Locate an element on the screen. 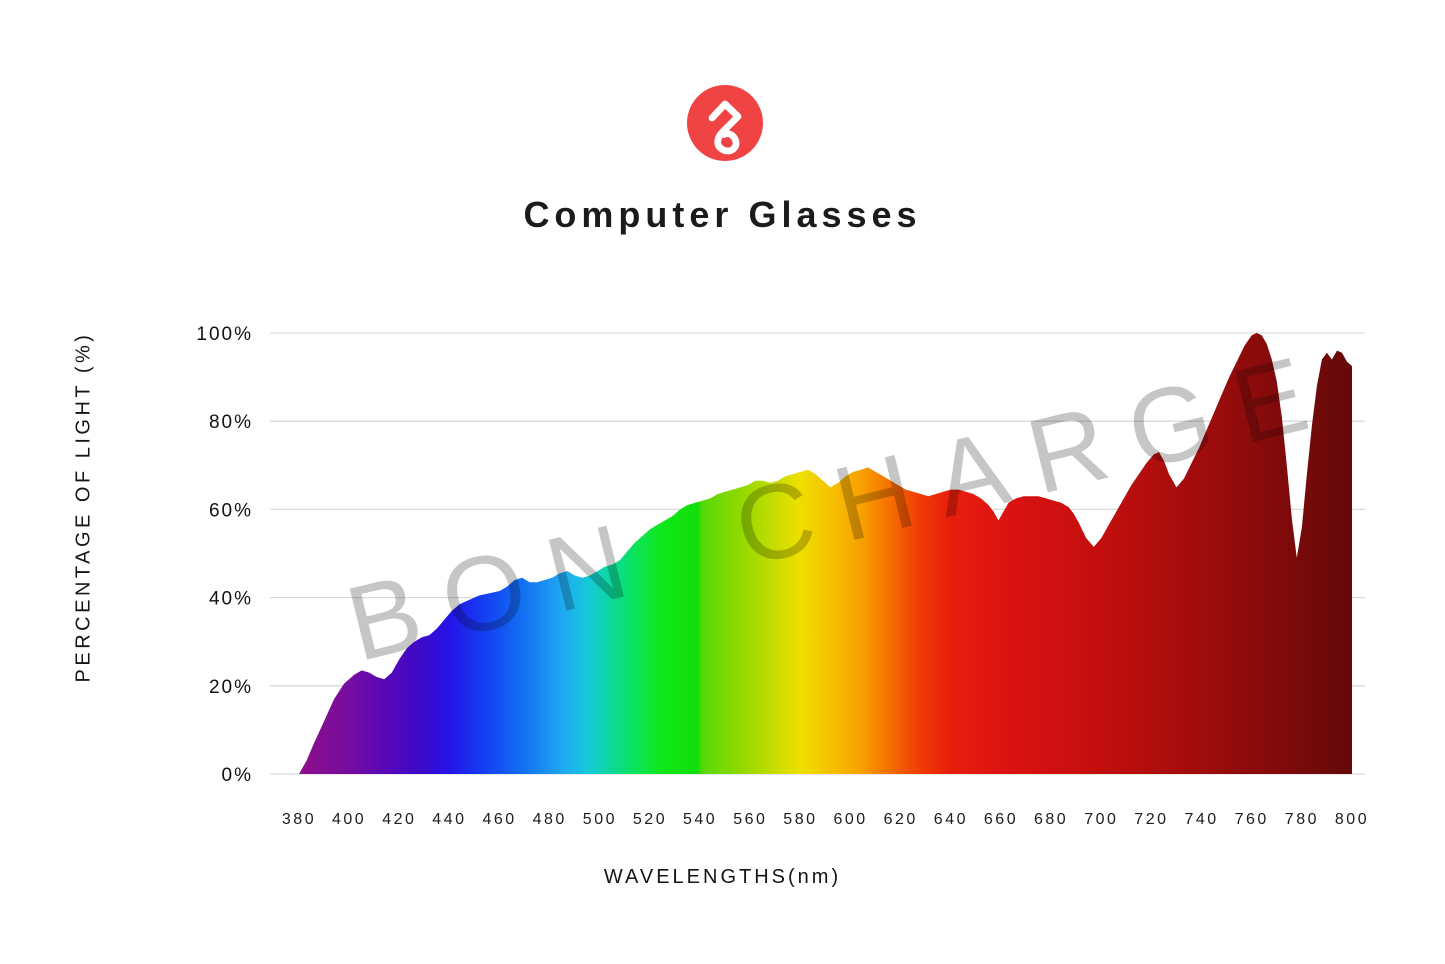 This screenshot has height=964, width=1445. x-tick-label: 680 is located at coordinates (1051, 819).